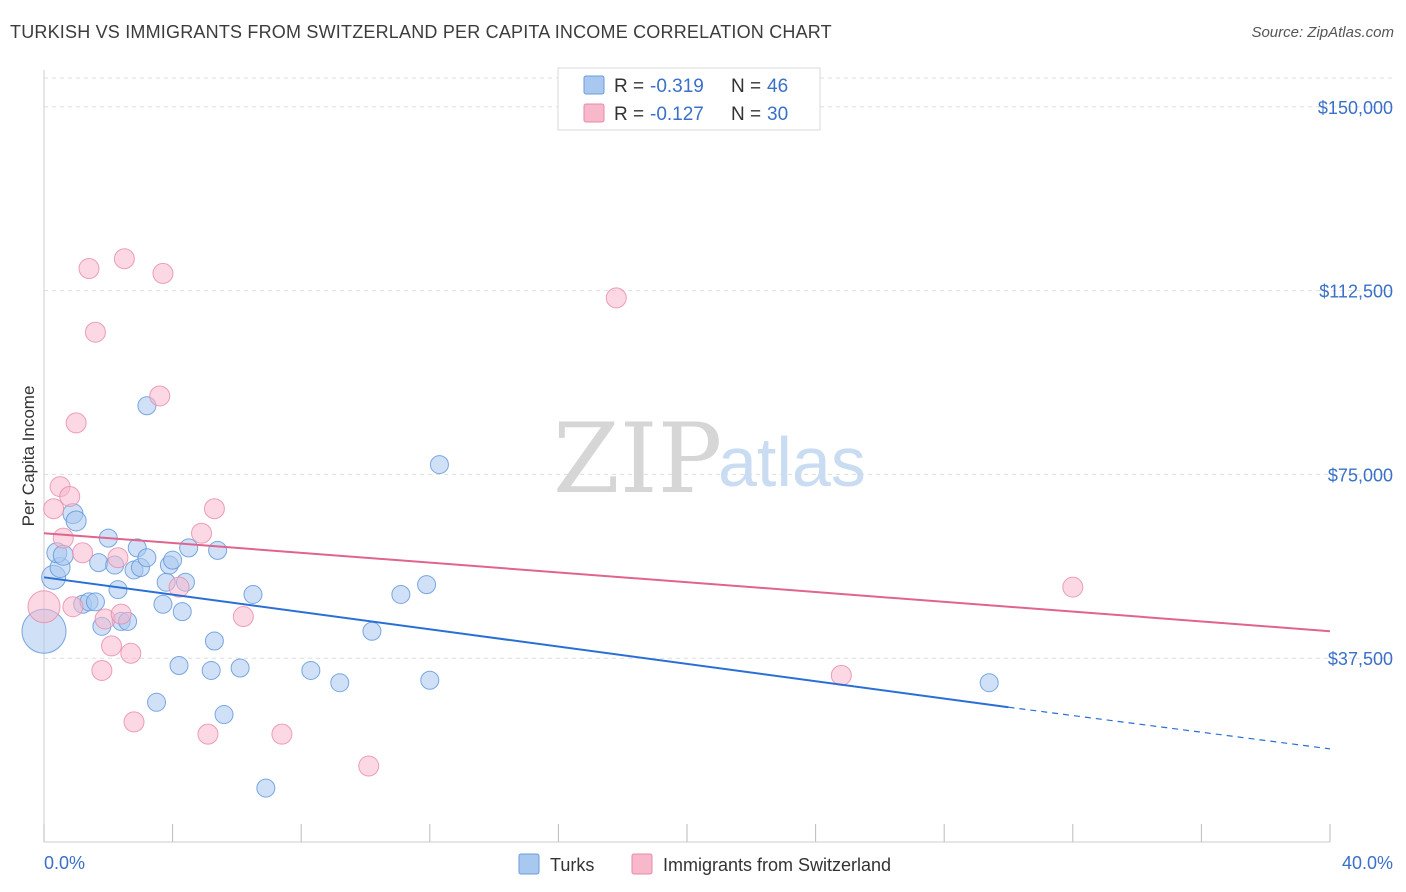  What do you see at coordinates (1360, 475) in the screenshot?
I see `y-tick-label-1: $75,000` at bounding box center [1360, 475].